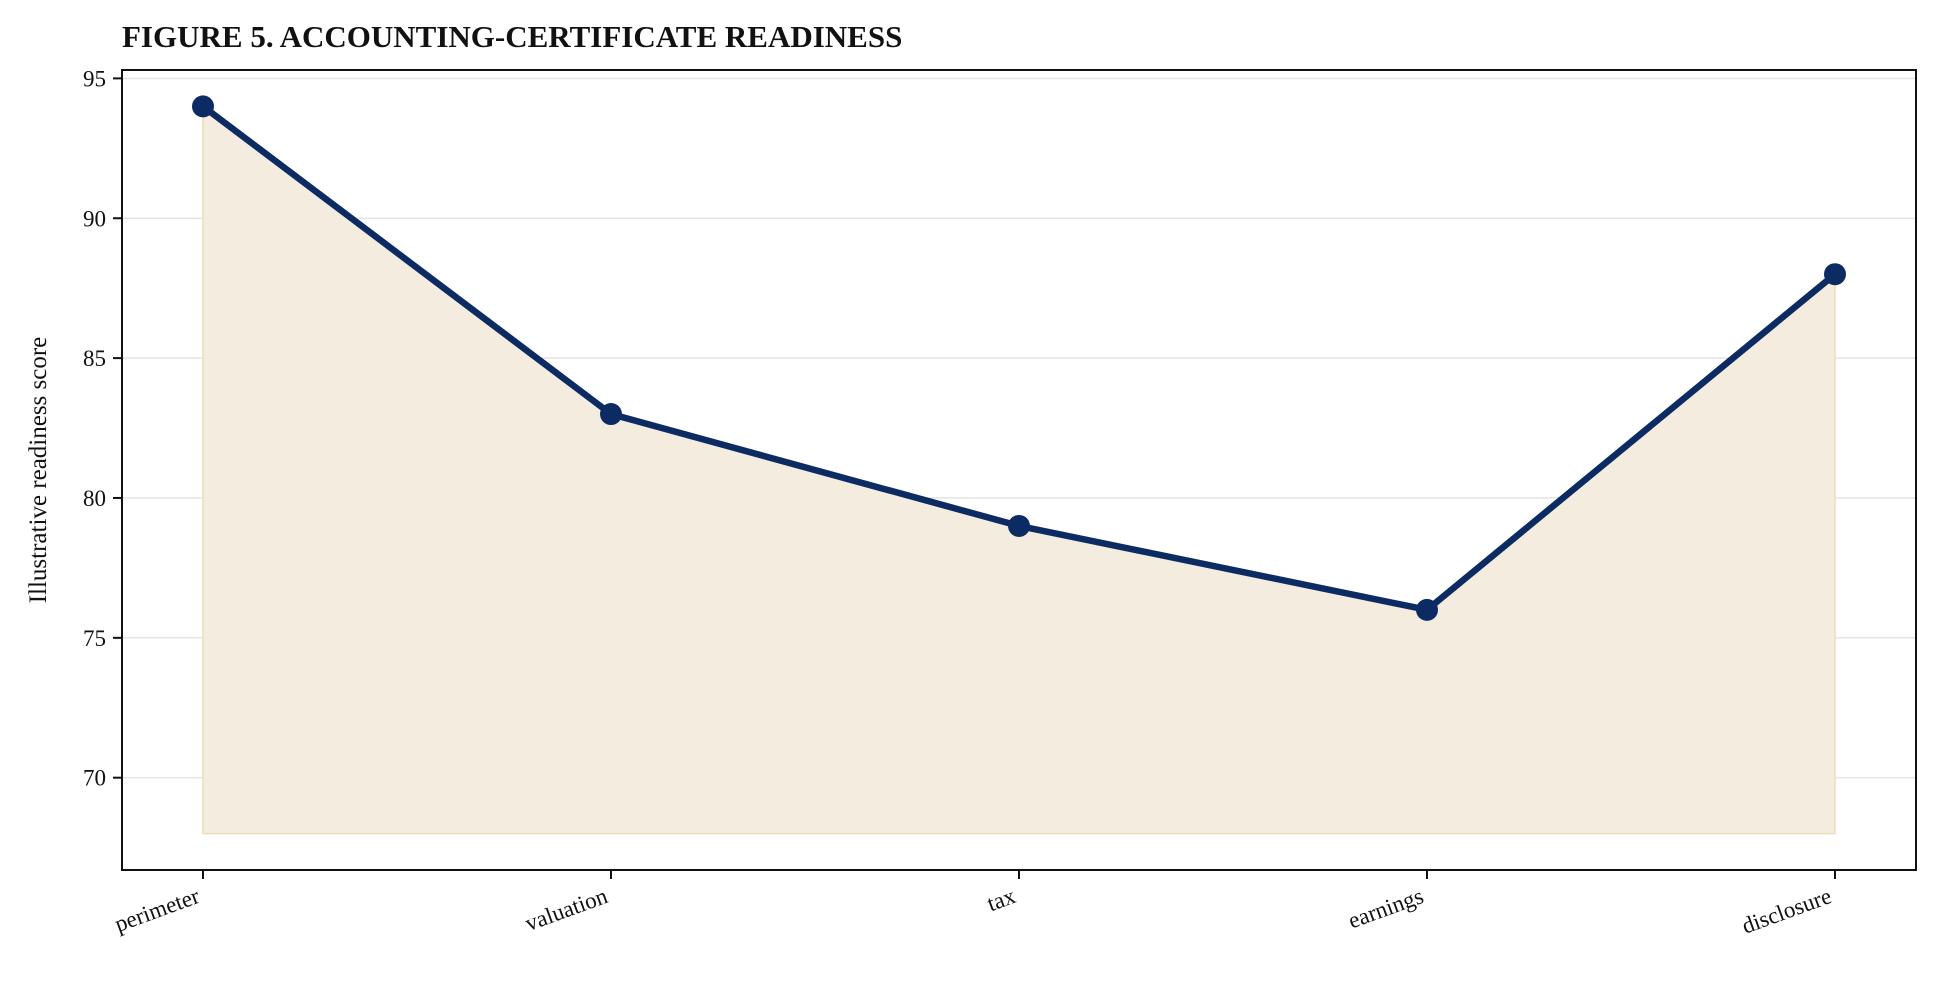  I want to click on y-tick-label: 90, so click(94, 218).